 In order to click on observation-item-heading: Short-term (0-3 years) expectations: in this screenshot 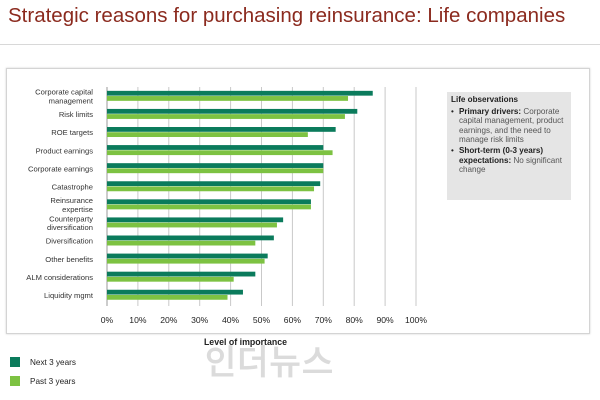, I will do `click(501, 155)`.